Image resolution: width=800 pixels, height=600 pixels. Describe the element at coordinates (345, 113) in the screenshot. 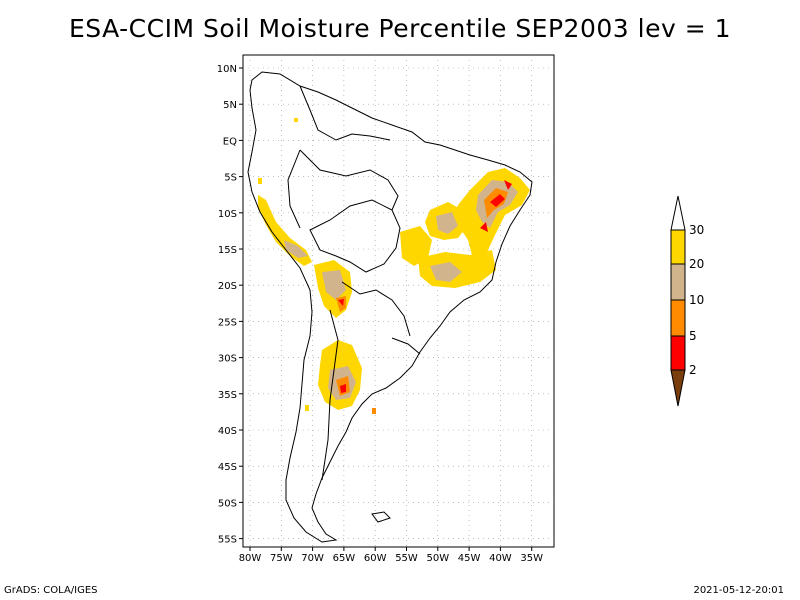

I see `border-venezuela-colombia` at that location.